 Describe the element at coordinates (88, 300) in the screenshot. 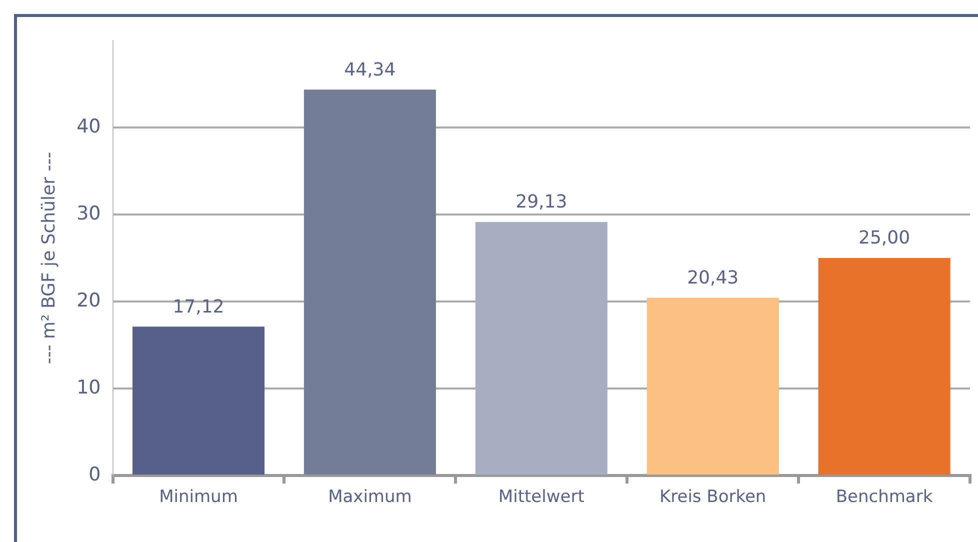

I see `y-tick-label: 20` at that location.